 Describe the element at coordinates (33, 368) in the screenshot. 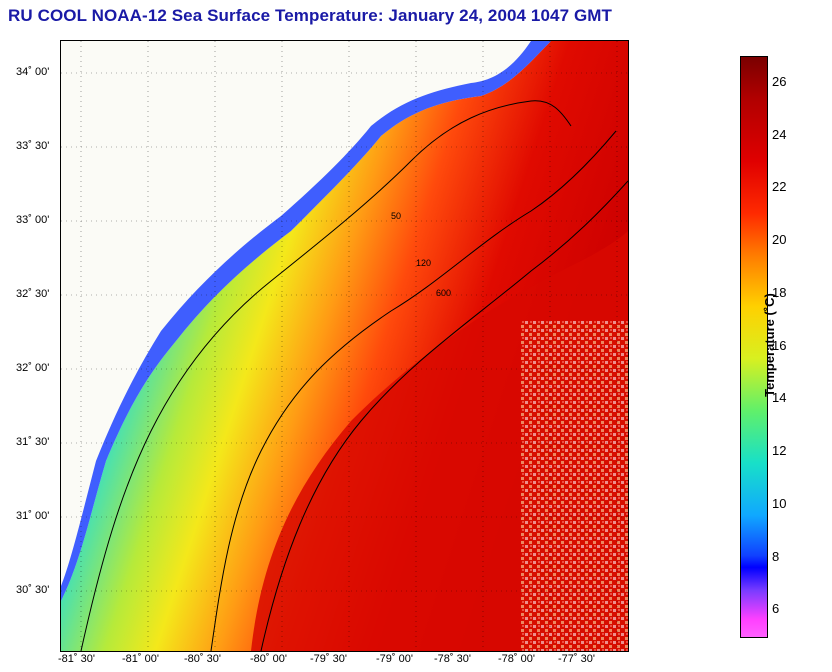

I see `lat-tick-label: 32˚ 00'` at that location.